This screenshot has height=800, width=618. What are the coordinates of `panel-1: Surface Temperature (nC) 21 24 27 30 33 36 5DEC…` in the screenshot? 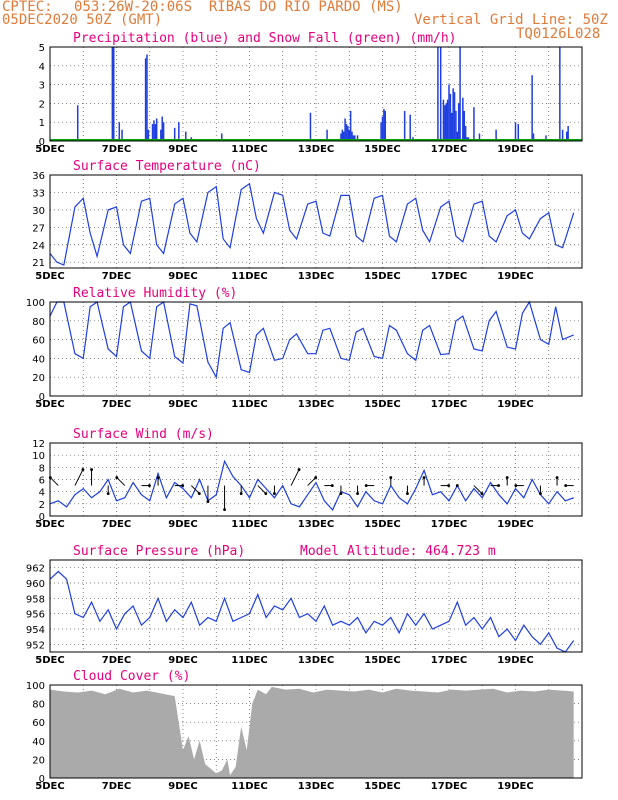 It's located at (307, 220).